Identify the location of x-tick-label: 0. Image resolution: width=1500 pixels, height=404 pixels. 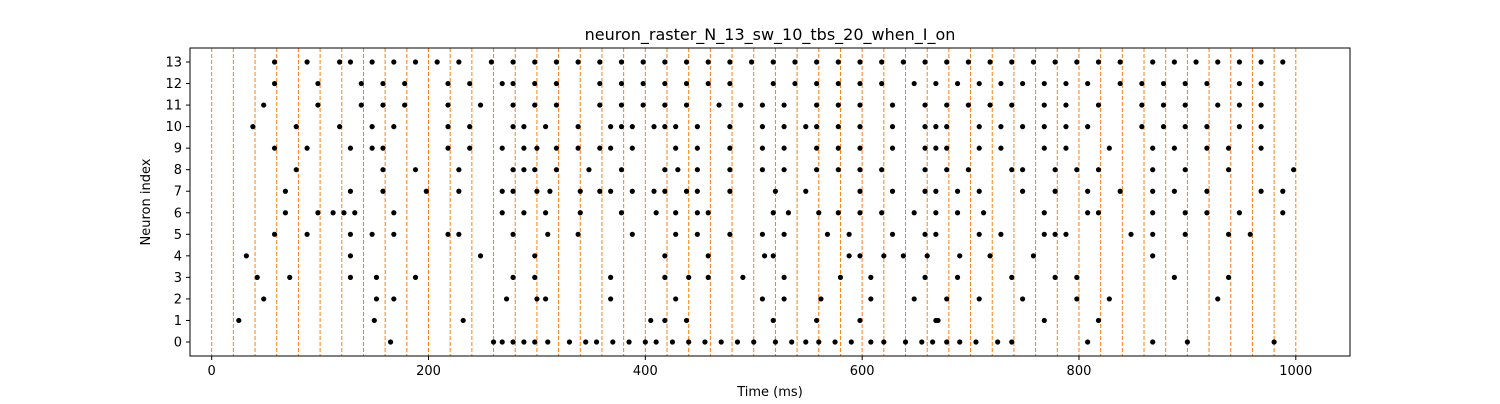
(212, 371).